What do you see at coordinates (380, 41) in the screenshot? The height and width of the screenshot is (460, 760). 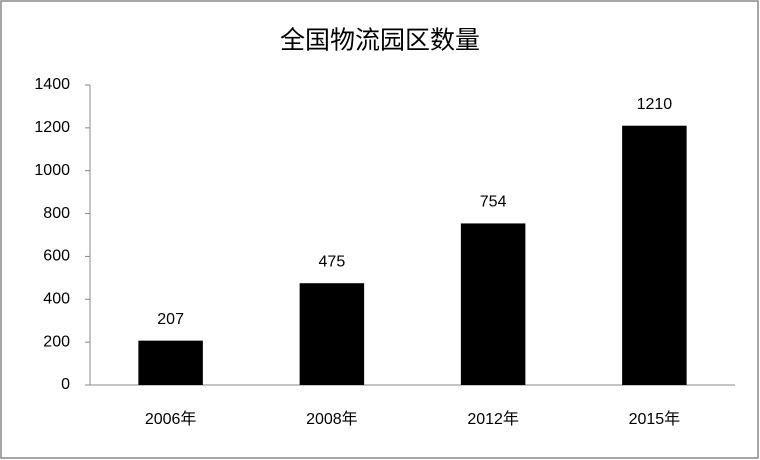 I see `chart-title: 全国物流园区数量` at bounding box center [380, 41].